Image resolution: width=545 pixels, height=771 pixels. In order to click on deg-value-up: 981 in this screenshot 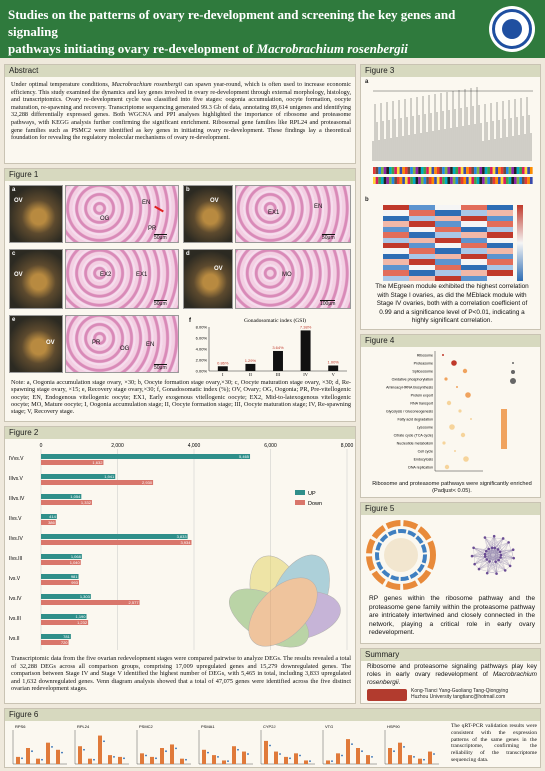, I will do `click(74, 576)`.